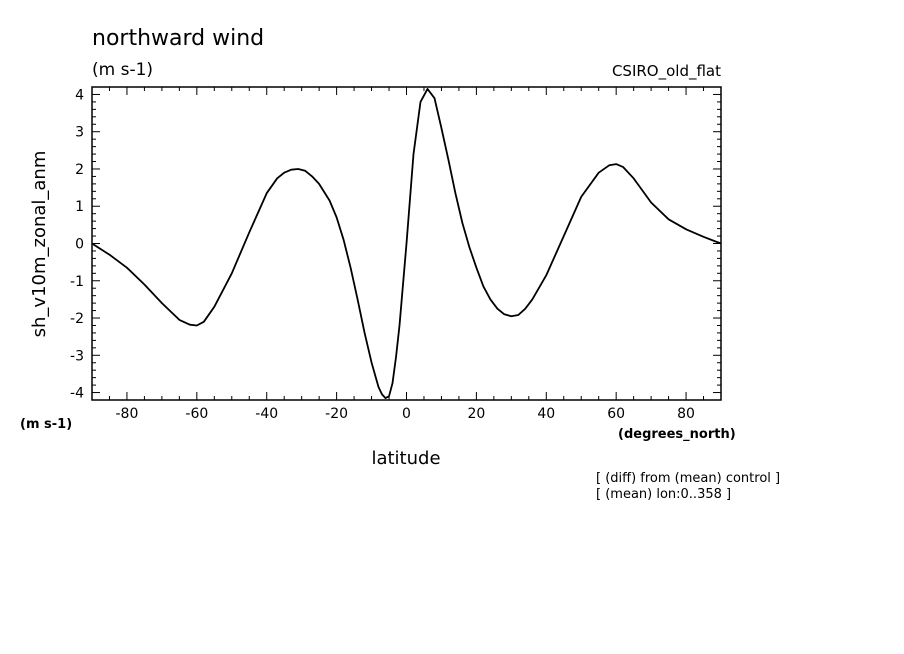  Describe the element at coordinates (122, 70) in the screenshot. I see `chart-units: (m s-1)` at that location.